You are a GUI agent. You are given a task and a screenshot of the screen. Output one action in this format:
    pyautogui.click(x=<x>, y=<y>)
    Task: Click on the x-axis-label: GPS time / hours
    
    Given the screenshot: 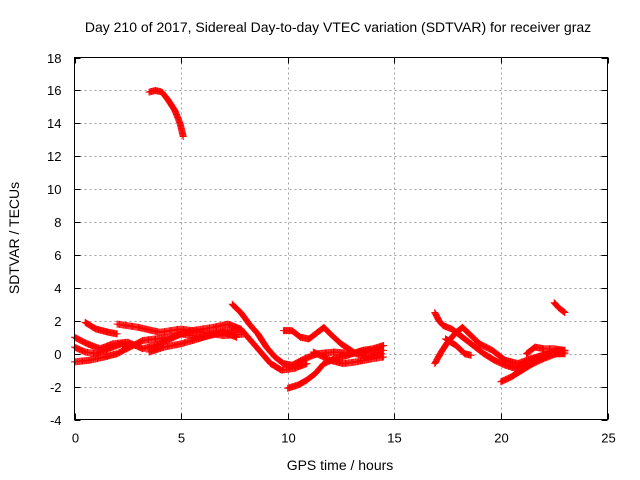 What is the action you would take?
    pyautogui.click(x=340, y=465)
    